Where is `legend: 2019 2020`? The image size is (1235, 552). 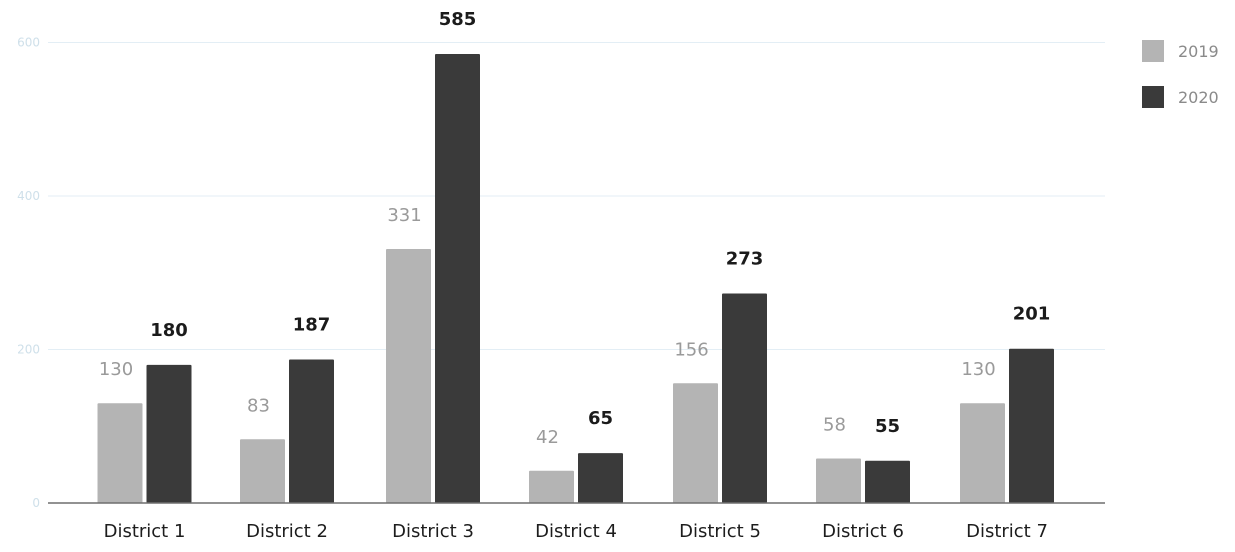
legend: 2019 2020 is located at coordinates (1180, 74).